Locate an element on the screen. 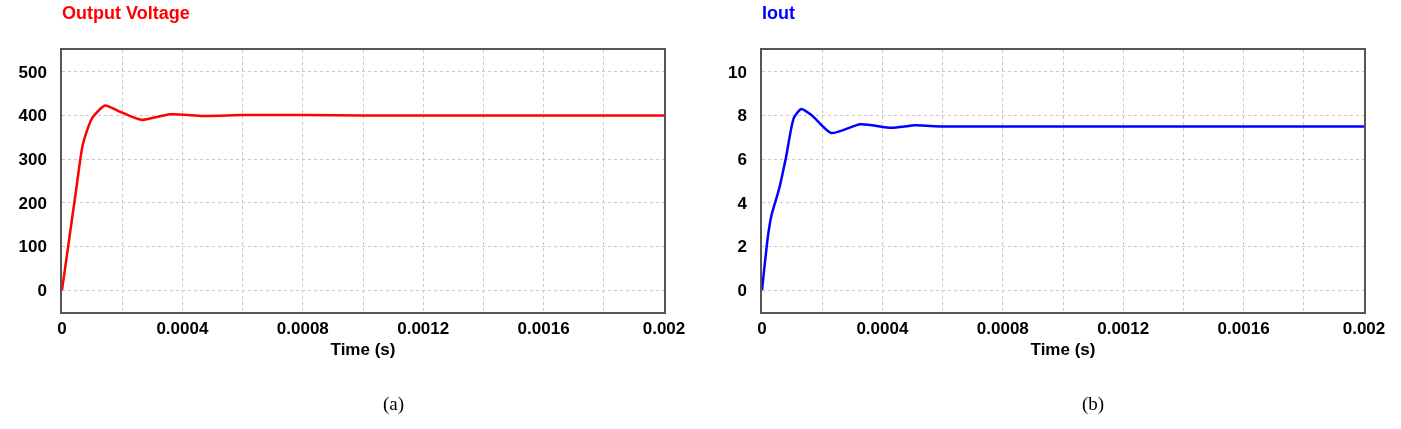 The image size is (1401, 429). y-tick-label: 100 is located at coordinates (32, 247).